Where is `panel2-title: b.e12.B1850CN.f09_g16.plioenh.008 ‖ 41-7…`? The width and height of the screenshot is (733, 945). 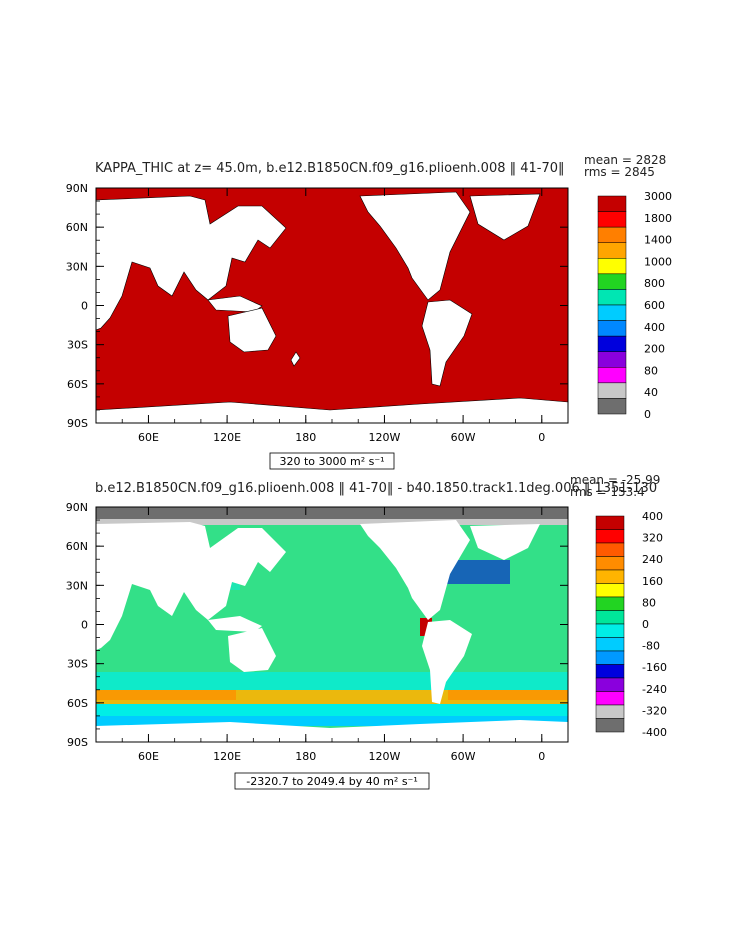 panel2-title: b.e12.B1850CN.f09_g16.plioenh.008 ‖ 41-7… is located at coordinates (376, 488).